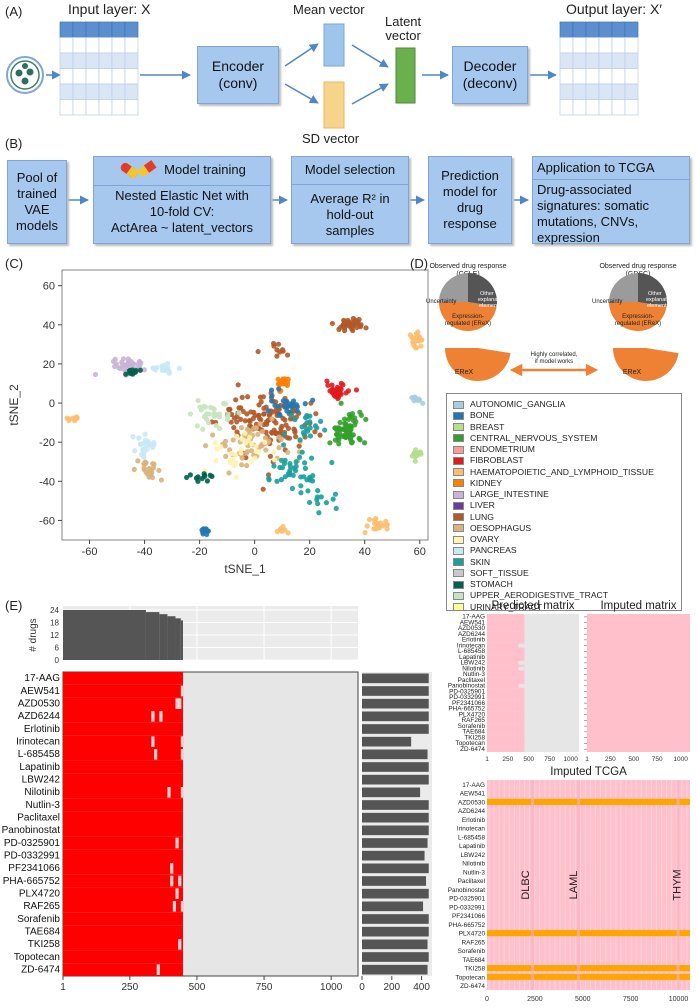 The width and height of the screenshot is (696, 1008). I want to click on x-tick-label: -60, so click(90, 552).